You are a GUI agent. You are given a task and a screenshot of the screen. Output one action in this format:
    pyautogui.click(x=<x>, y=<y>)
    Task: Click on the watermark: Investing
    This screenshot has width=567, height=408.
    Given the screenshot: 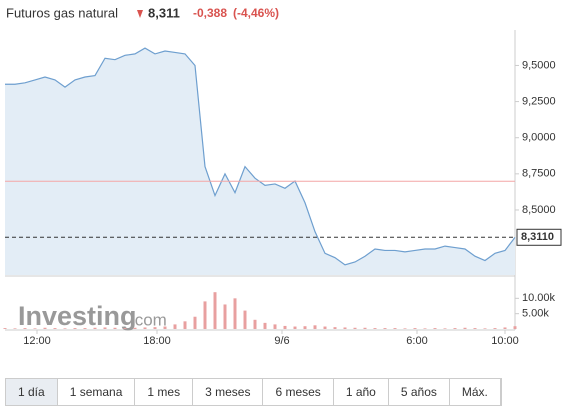 What is the action you would take?
    pyautogui.click(x=77, y=316)
    